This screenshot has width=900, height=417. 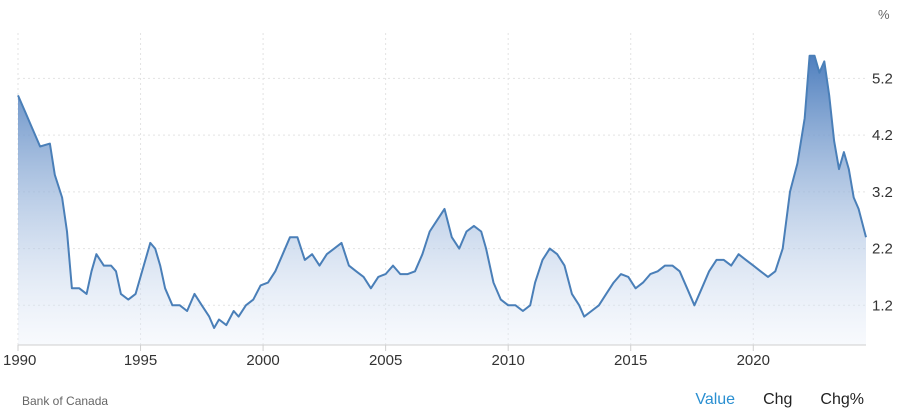 What do you see at coordinates (65, 401) in the screenshot?
I see `source-label: Bank of Canada` at bounding box center [65, 401].